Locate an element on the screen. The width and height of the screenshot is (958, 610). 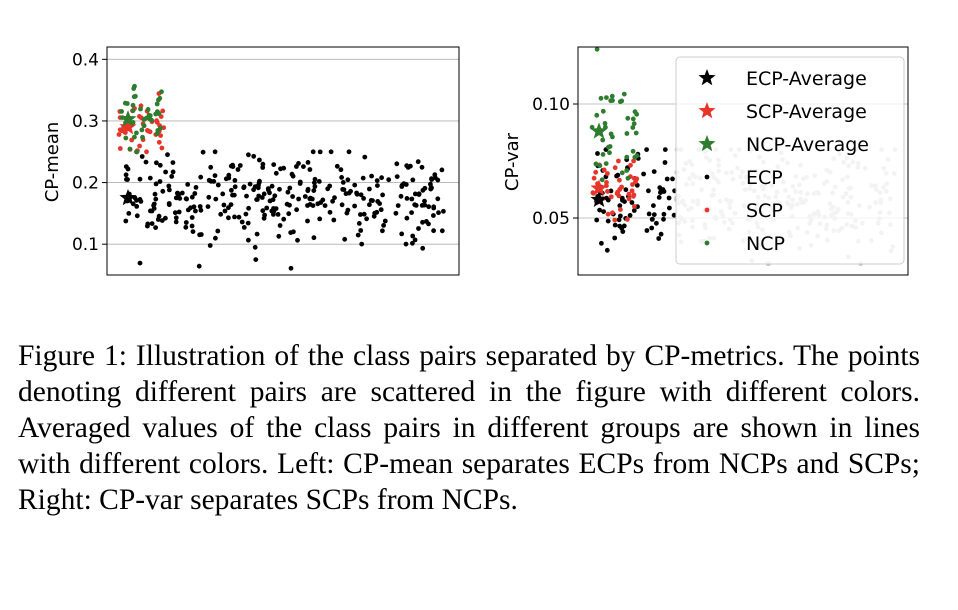
scp-average-star is located at coordinates (599, 187).